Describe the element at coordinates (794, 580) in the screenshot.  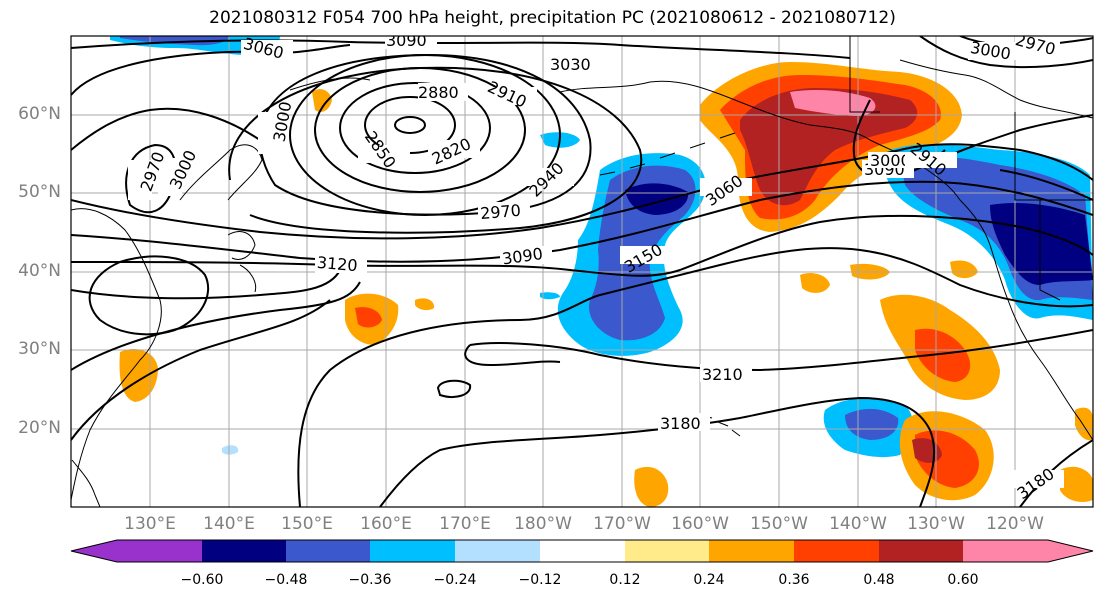
I see `colorbar-tick-label: 0.36` at that location.